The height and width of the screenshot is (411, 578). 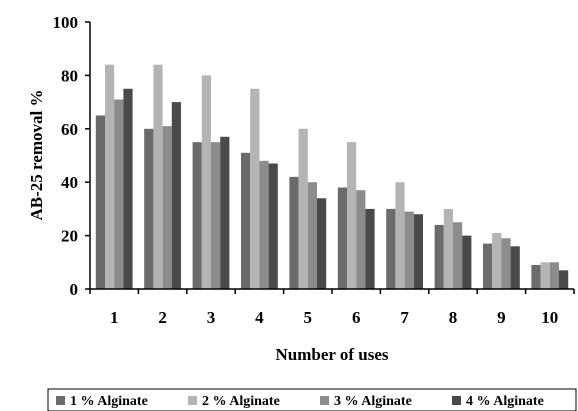 I want to click on y-tick-label: 0, so click(x=74, y=289).